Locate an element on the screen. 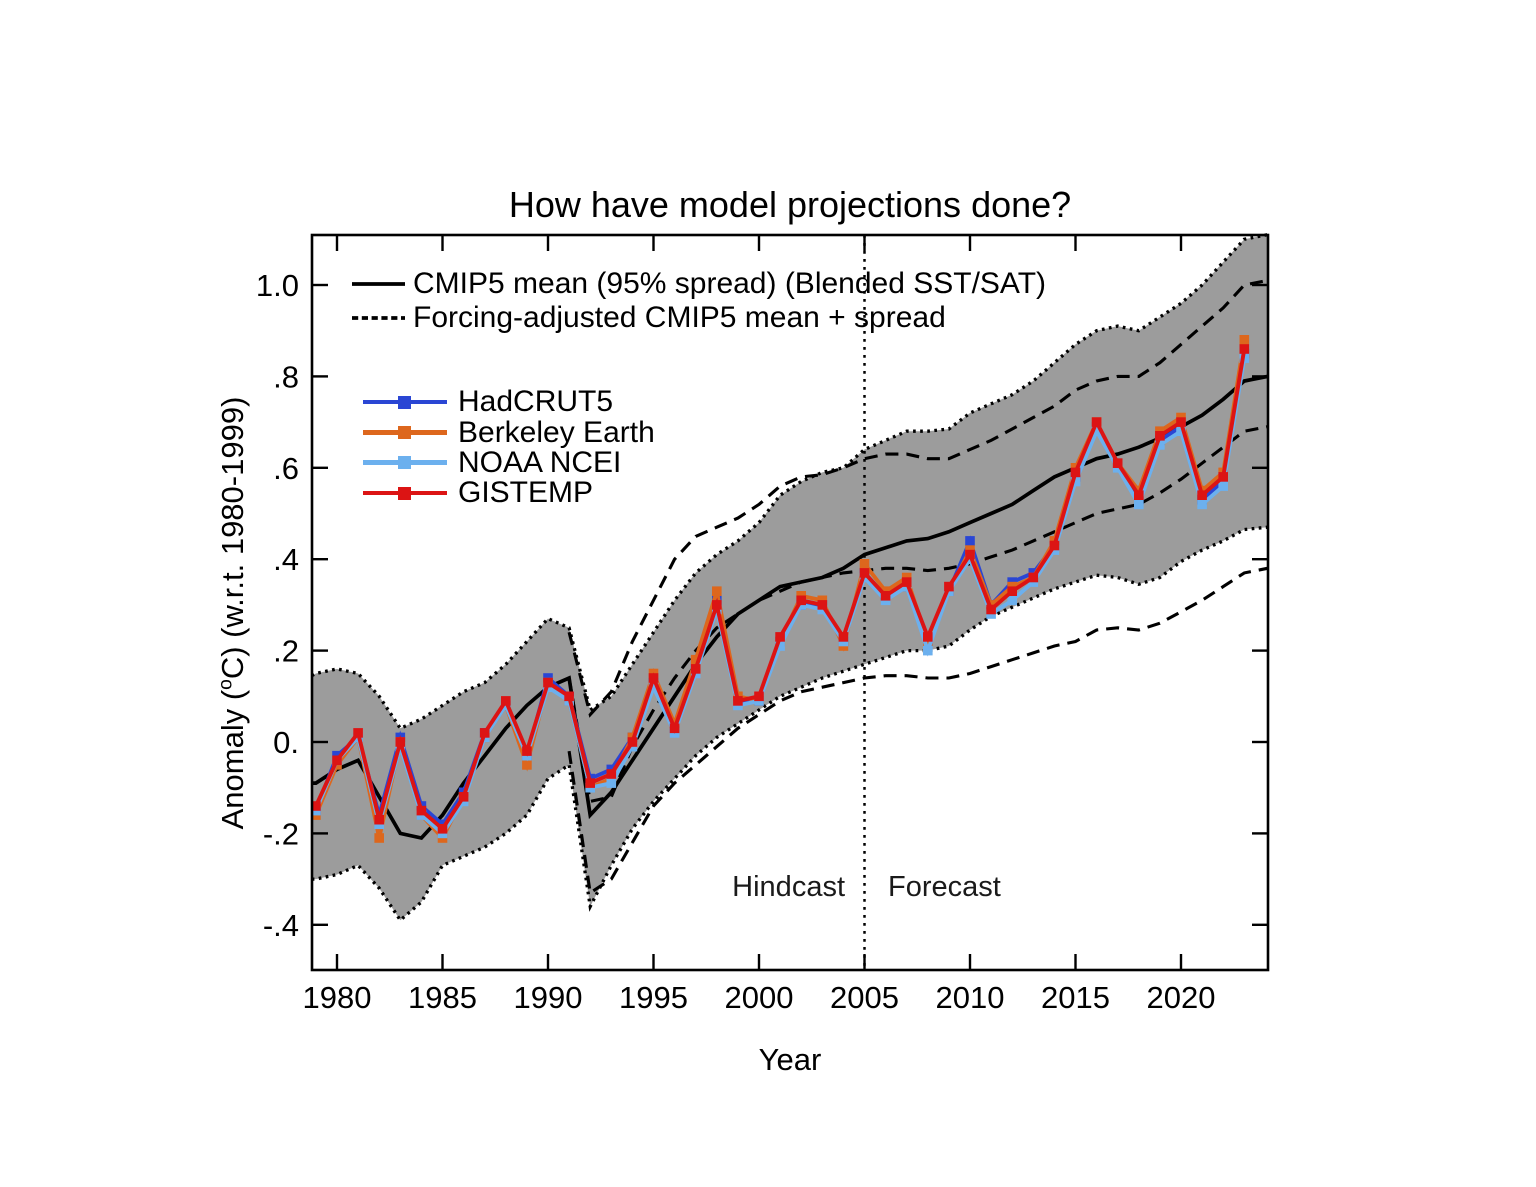 The width and height of the screenshot is (1536, 1187). legend-label-hadcrut5: HadCRUT5 is located at coordinates (536, 402).